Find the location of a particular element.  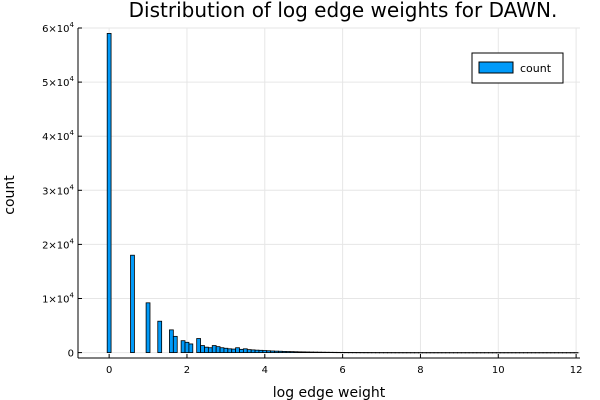

x-tick-label: 2 is located at coordinates (187, 370).